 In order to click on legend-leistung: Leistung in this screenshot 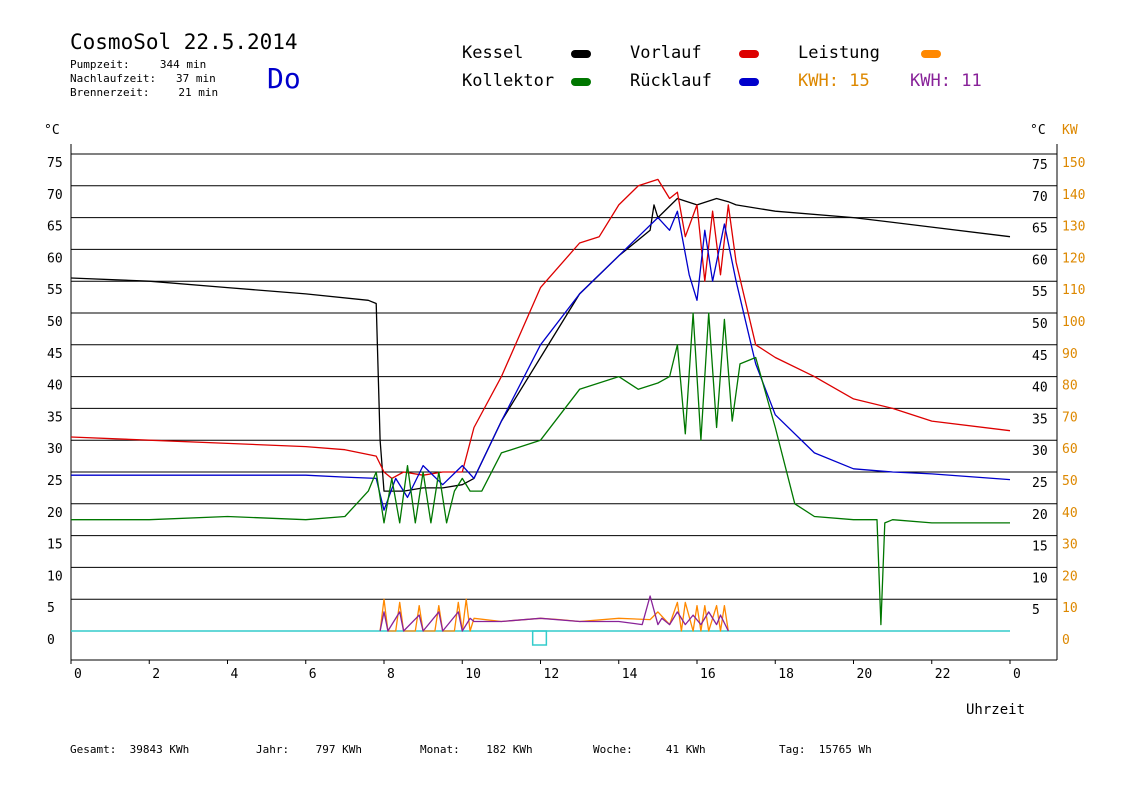, I will do `click(839, 53)`.